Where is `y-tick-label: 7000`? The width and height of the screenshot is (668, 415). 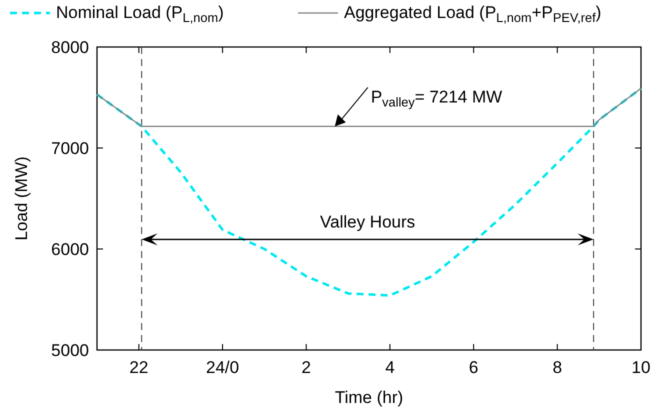
y-tick-label: 7000 is located at coordinates (70, 148).